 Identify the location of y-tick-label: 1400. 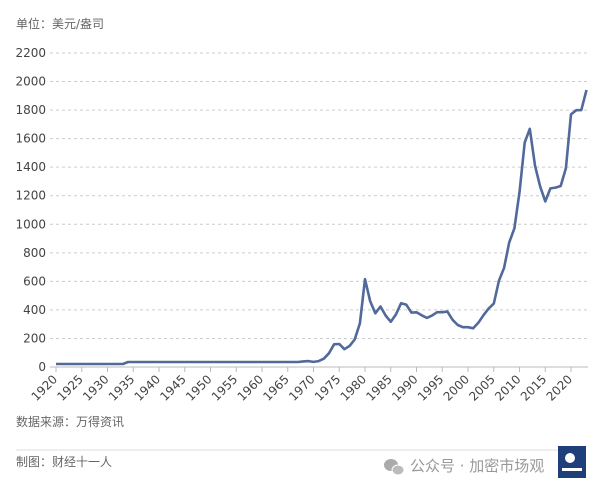
(30, 167).